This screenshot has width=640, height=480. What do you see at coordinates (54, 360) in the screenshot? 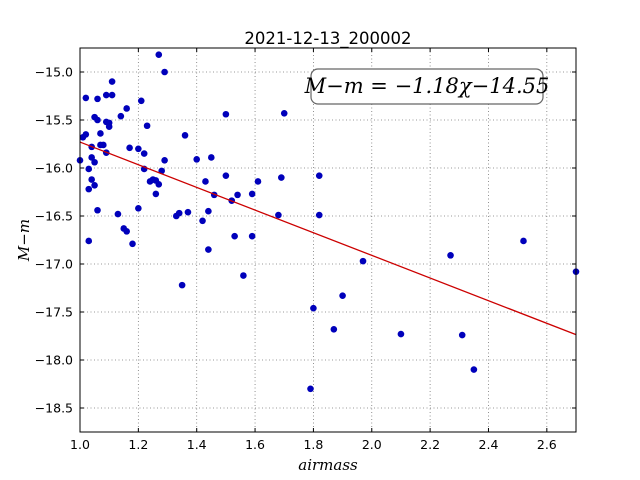
I see `y-tick-label: −18.0` at bounding box center [54, 360].